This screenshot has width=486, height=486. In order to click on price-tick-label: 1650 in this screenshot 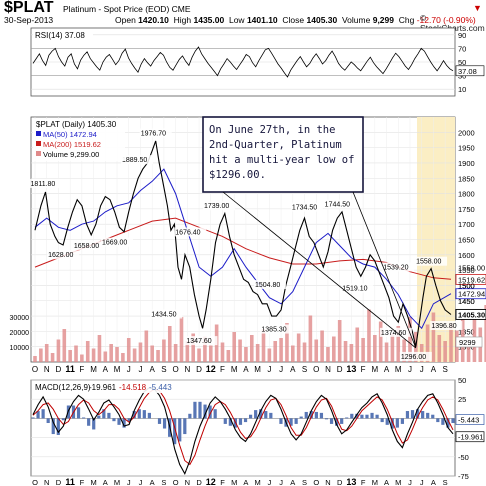, I will do `click(466, 240)`.